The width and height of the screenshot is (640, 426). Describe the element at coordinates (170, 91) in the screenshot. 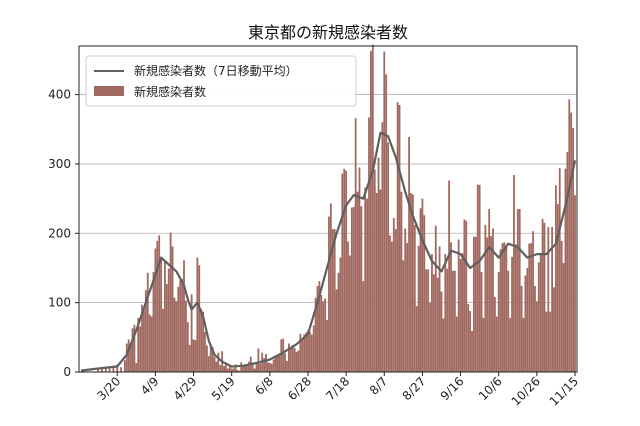

I see `legend-bar-label: 新規感染者数` at that location.